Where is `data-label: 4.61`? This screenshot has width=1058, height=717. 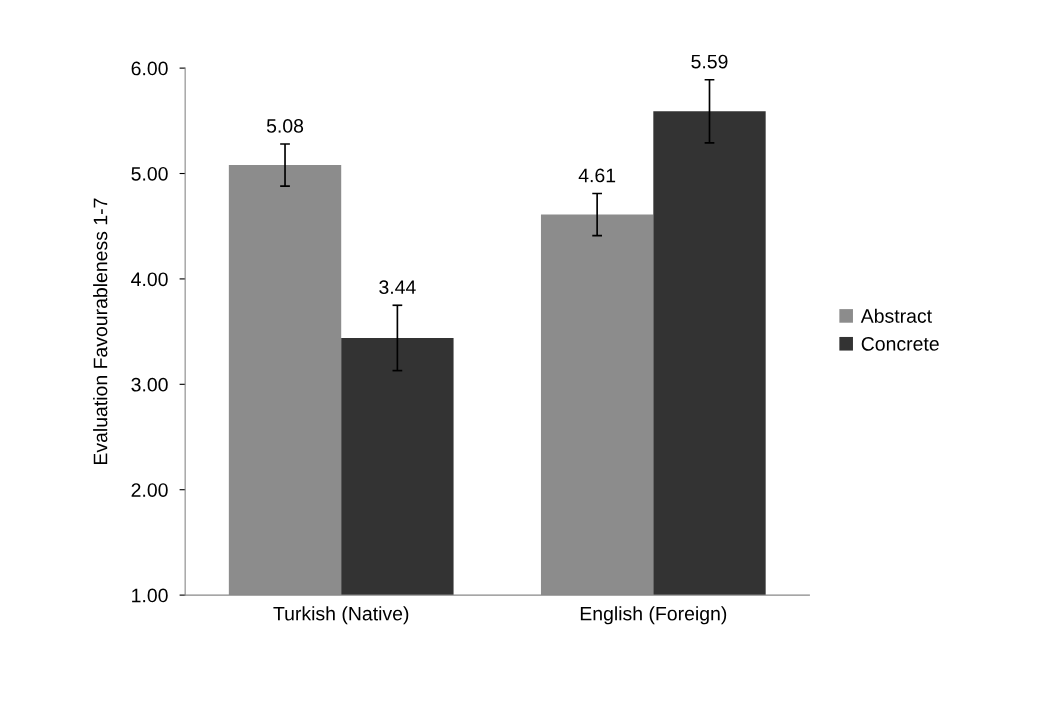
data-label: 4.61 is located at coordinates (597, 175).